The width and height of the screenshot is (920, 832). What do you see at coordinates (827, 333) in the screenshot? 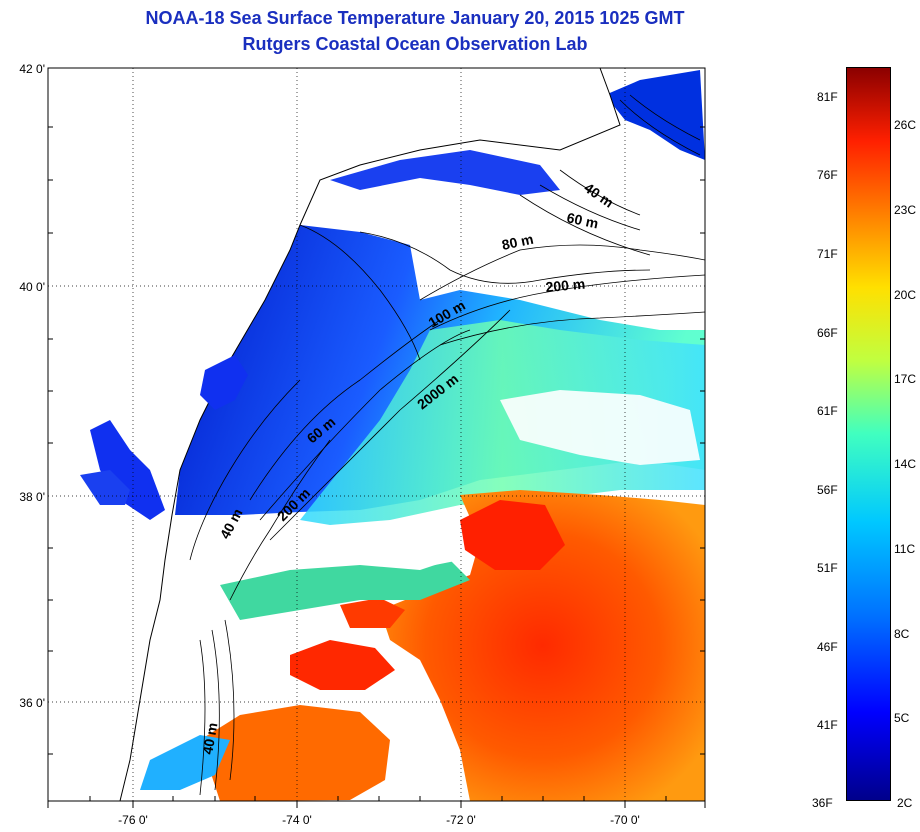
I see `colorbar-f-66: 66F` at bounding box center [827, 333].